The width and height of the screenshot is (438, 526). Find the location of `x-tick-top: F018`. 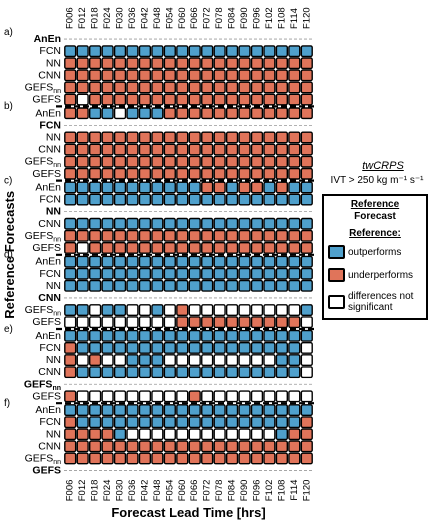

x-tick-top: F018 is located at coordinates (95, 18).